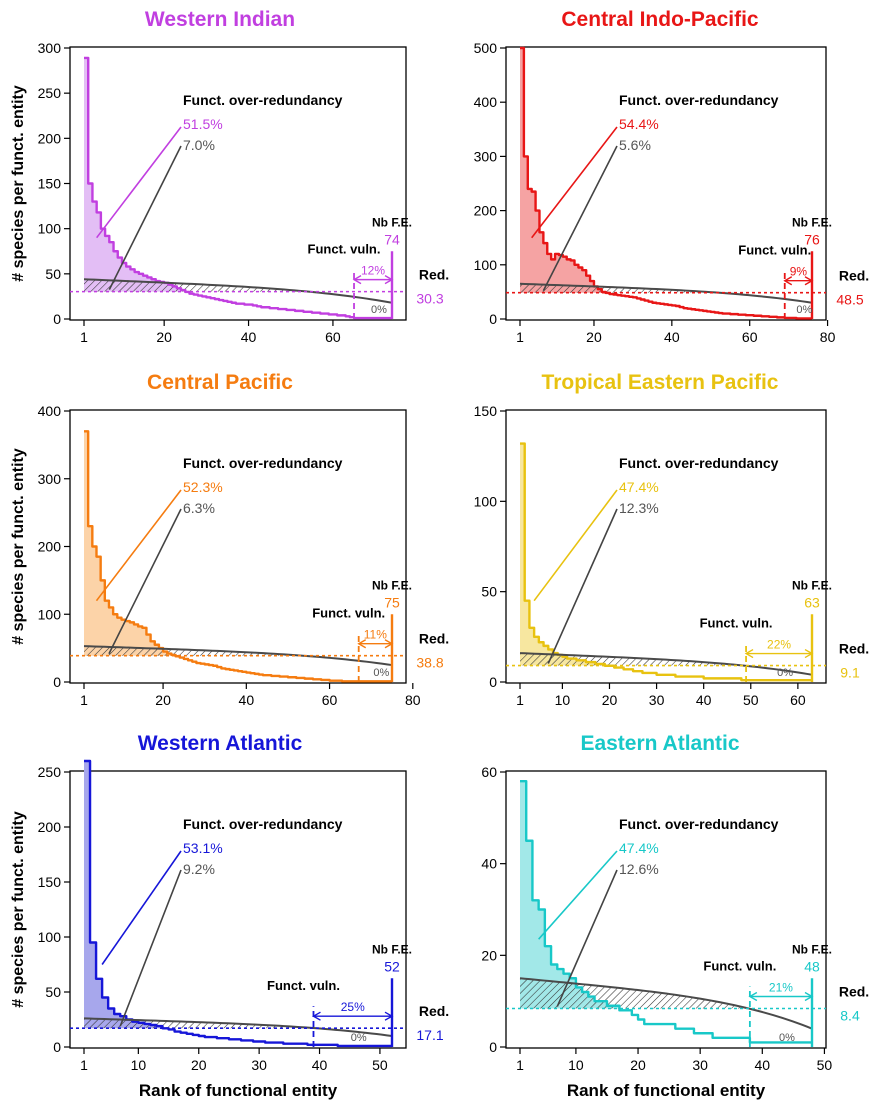 This screenshot has height=1105, width=874. What do you see at coordinates (199, 145) in the screenshot?
I see `over-redundancy-null-percentage: 7.0%` at bounding box center [199, 145].